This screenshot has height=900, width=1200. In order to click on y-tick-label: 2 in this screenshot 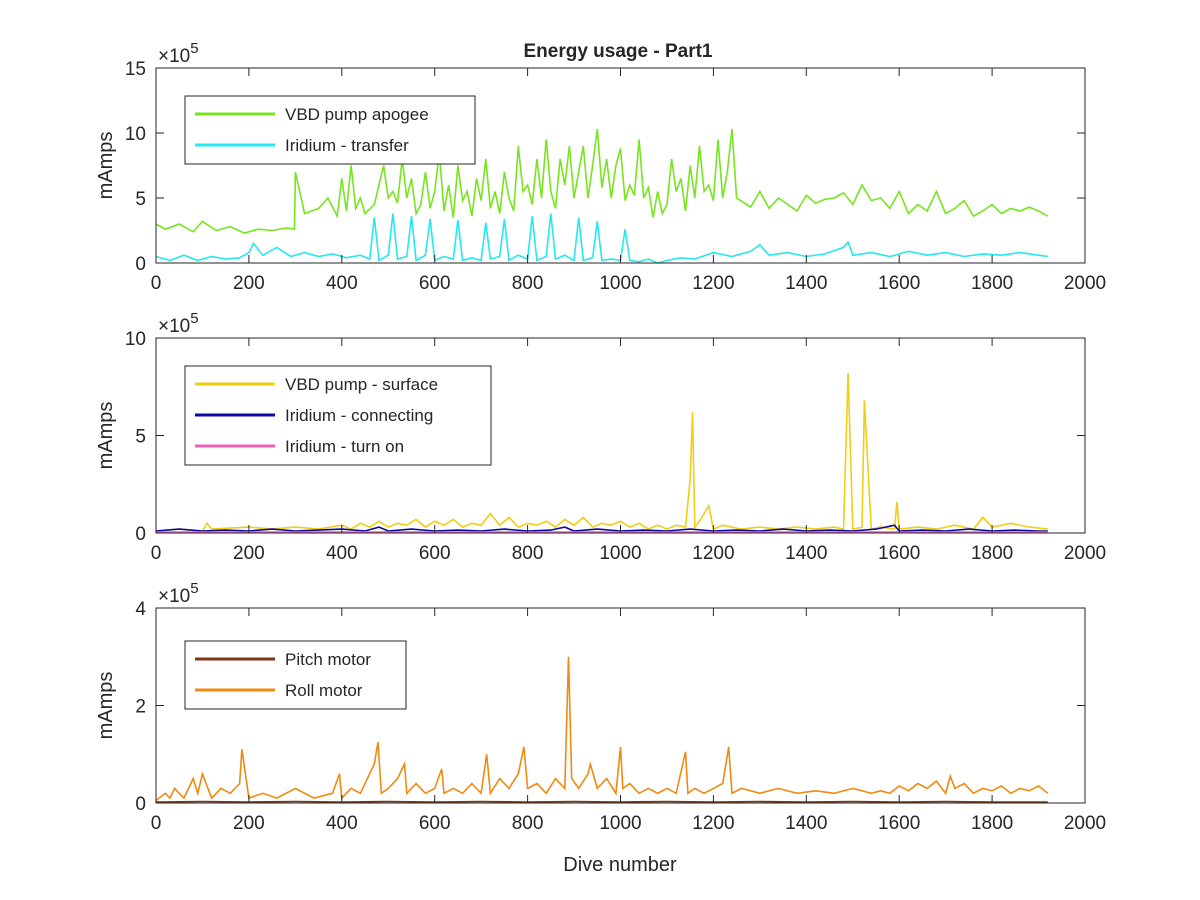, I will do `click(140, 707)`.